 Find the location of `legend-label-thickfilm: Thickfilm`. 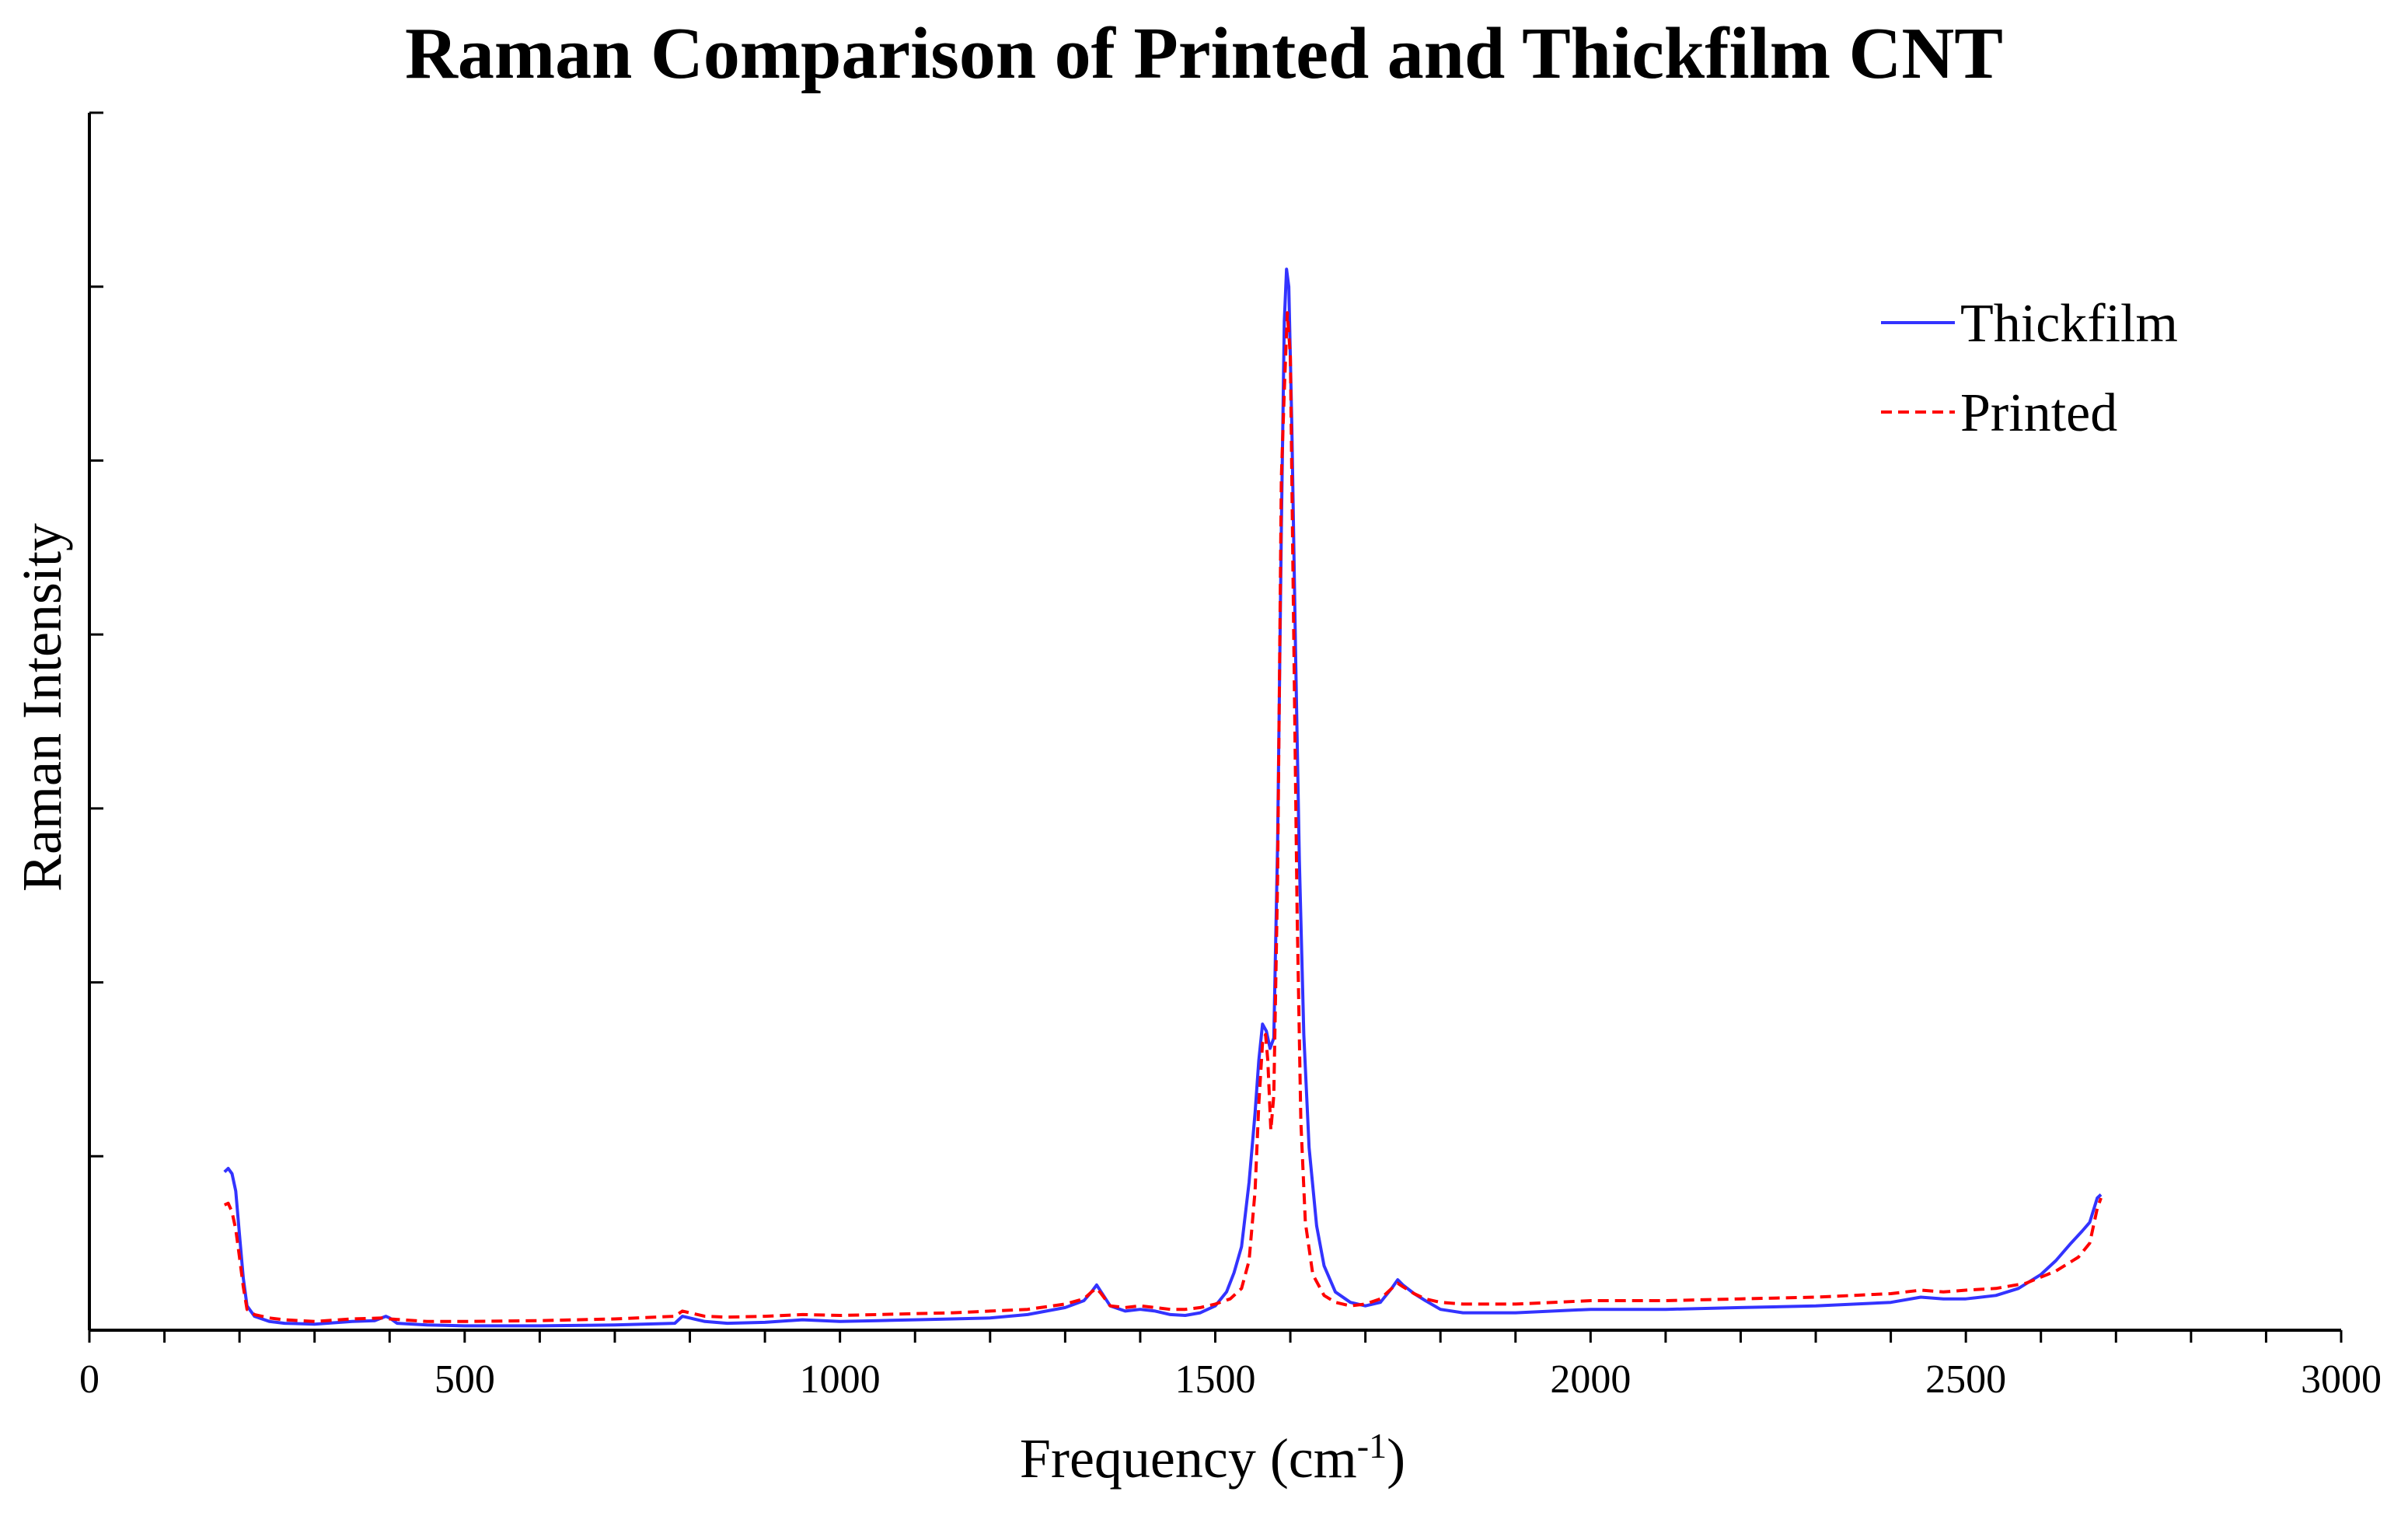

legend-label-thickfilm: Thickfilm is located at coordinates (2069, 324).